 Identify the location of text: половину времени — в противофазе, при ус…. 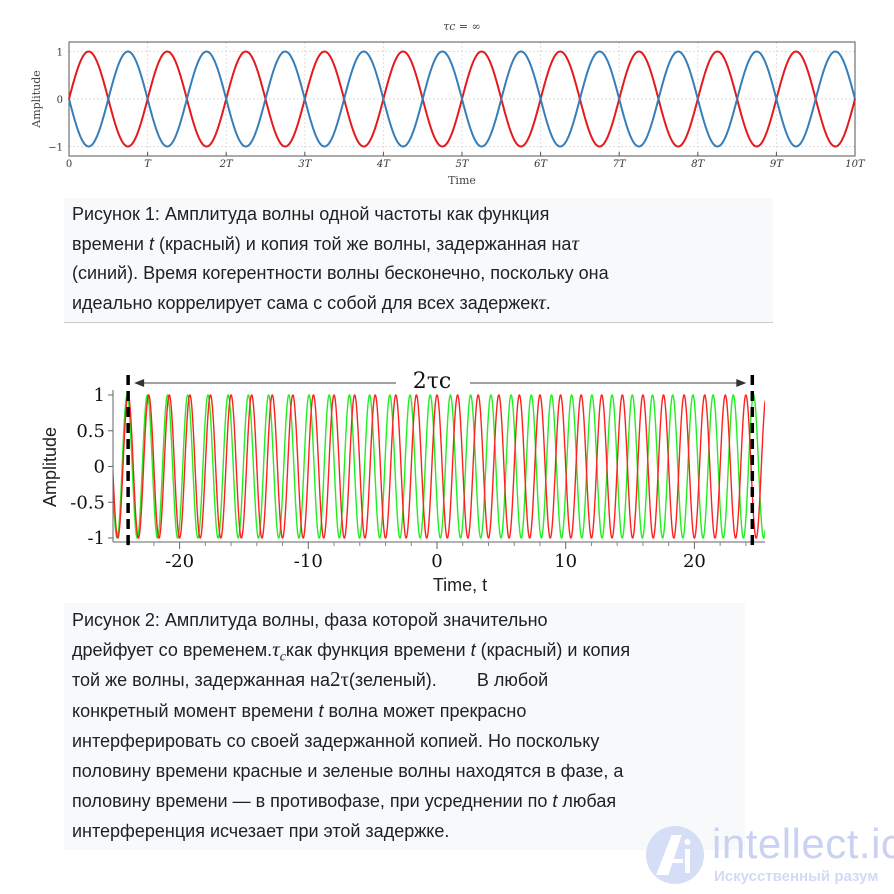
(312, 801).